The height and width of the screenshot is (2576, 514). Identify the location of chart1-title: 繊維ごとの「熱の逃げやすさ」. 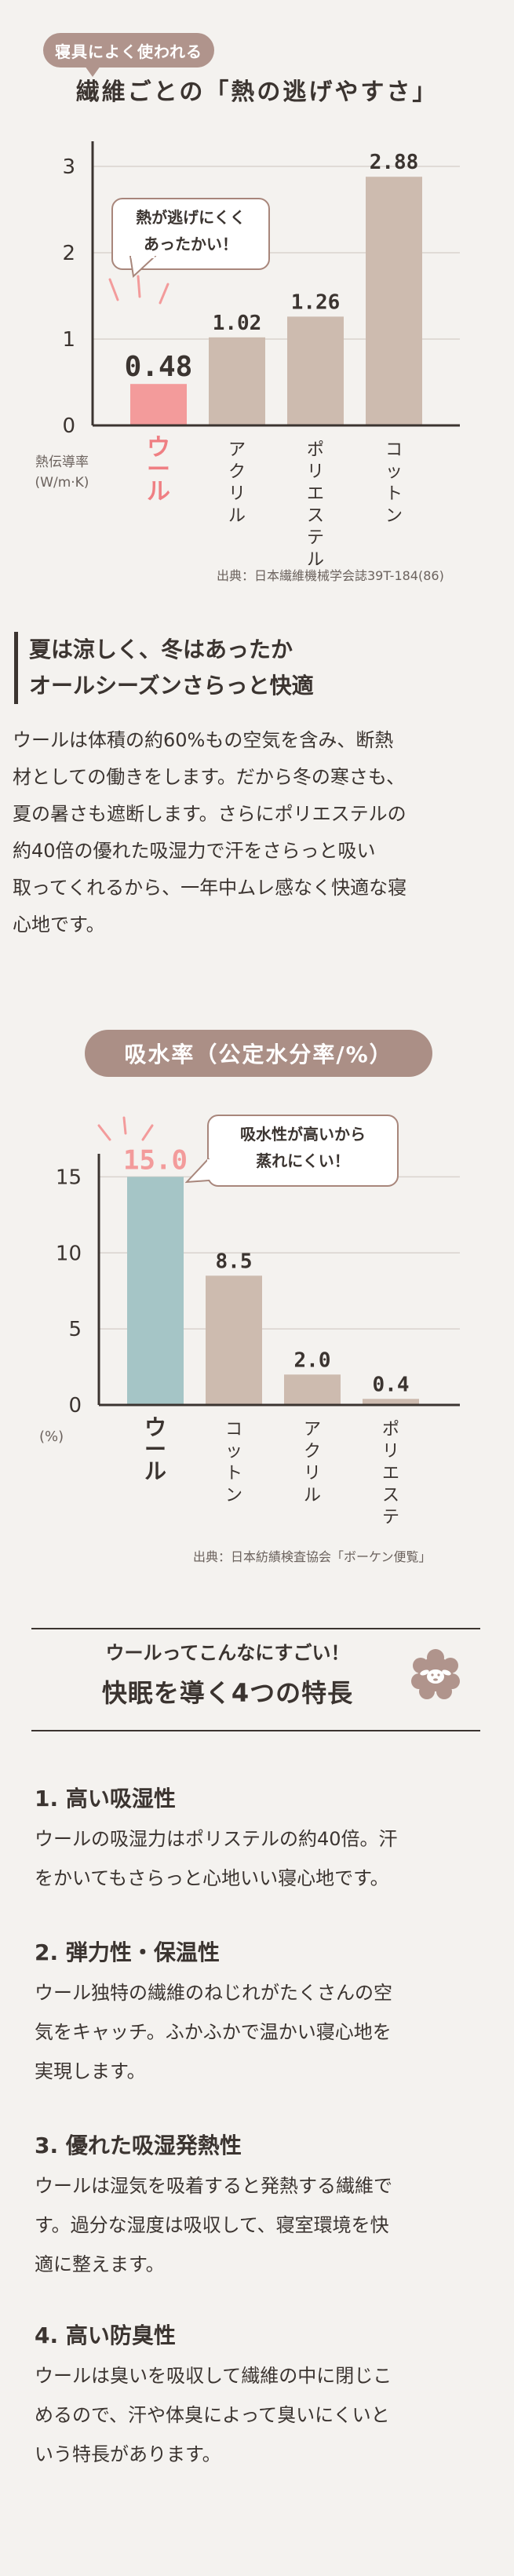
(257, 92).